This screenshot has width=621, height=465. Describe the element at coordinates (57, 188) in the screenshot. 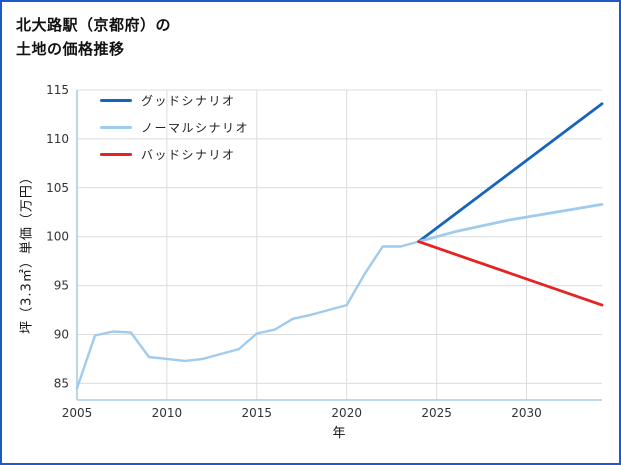

I see `y-tick-label: 105` at that location.